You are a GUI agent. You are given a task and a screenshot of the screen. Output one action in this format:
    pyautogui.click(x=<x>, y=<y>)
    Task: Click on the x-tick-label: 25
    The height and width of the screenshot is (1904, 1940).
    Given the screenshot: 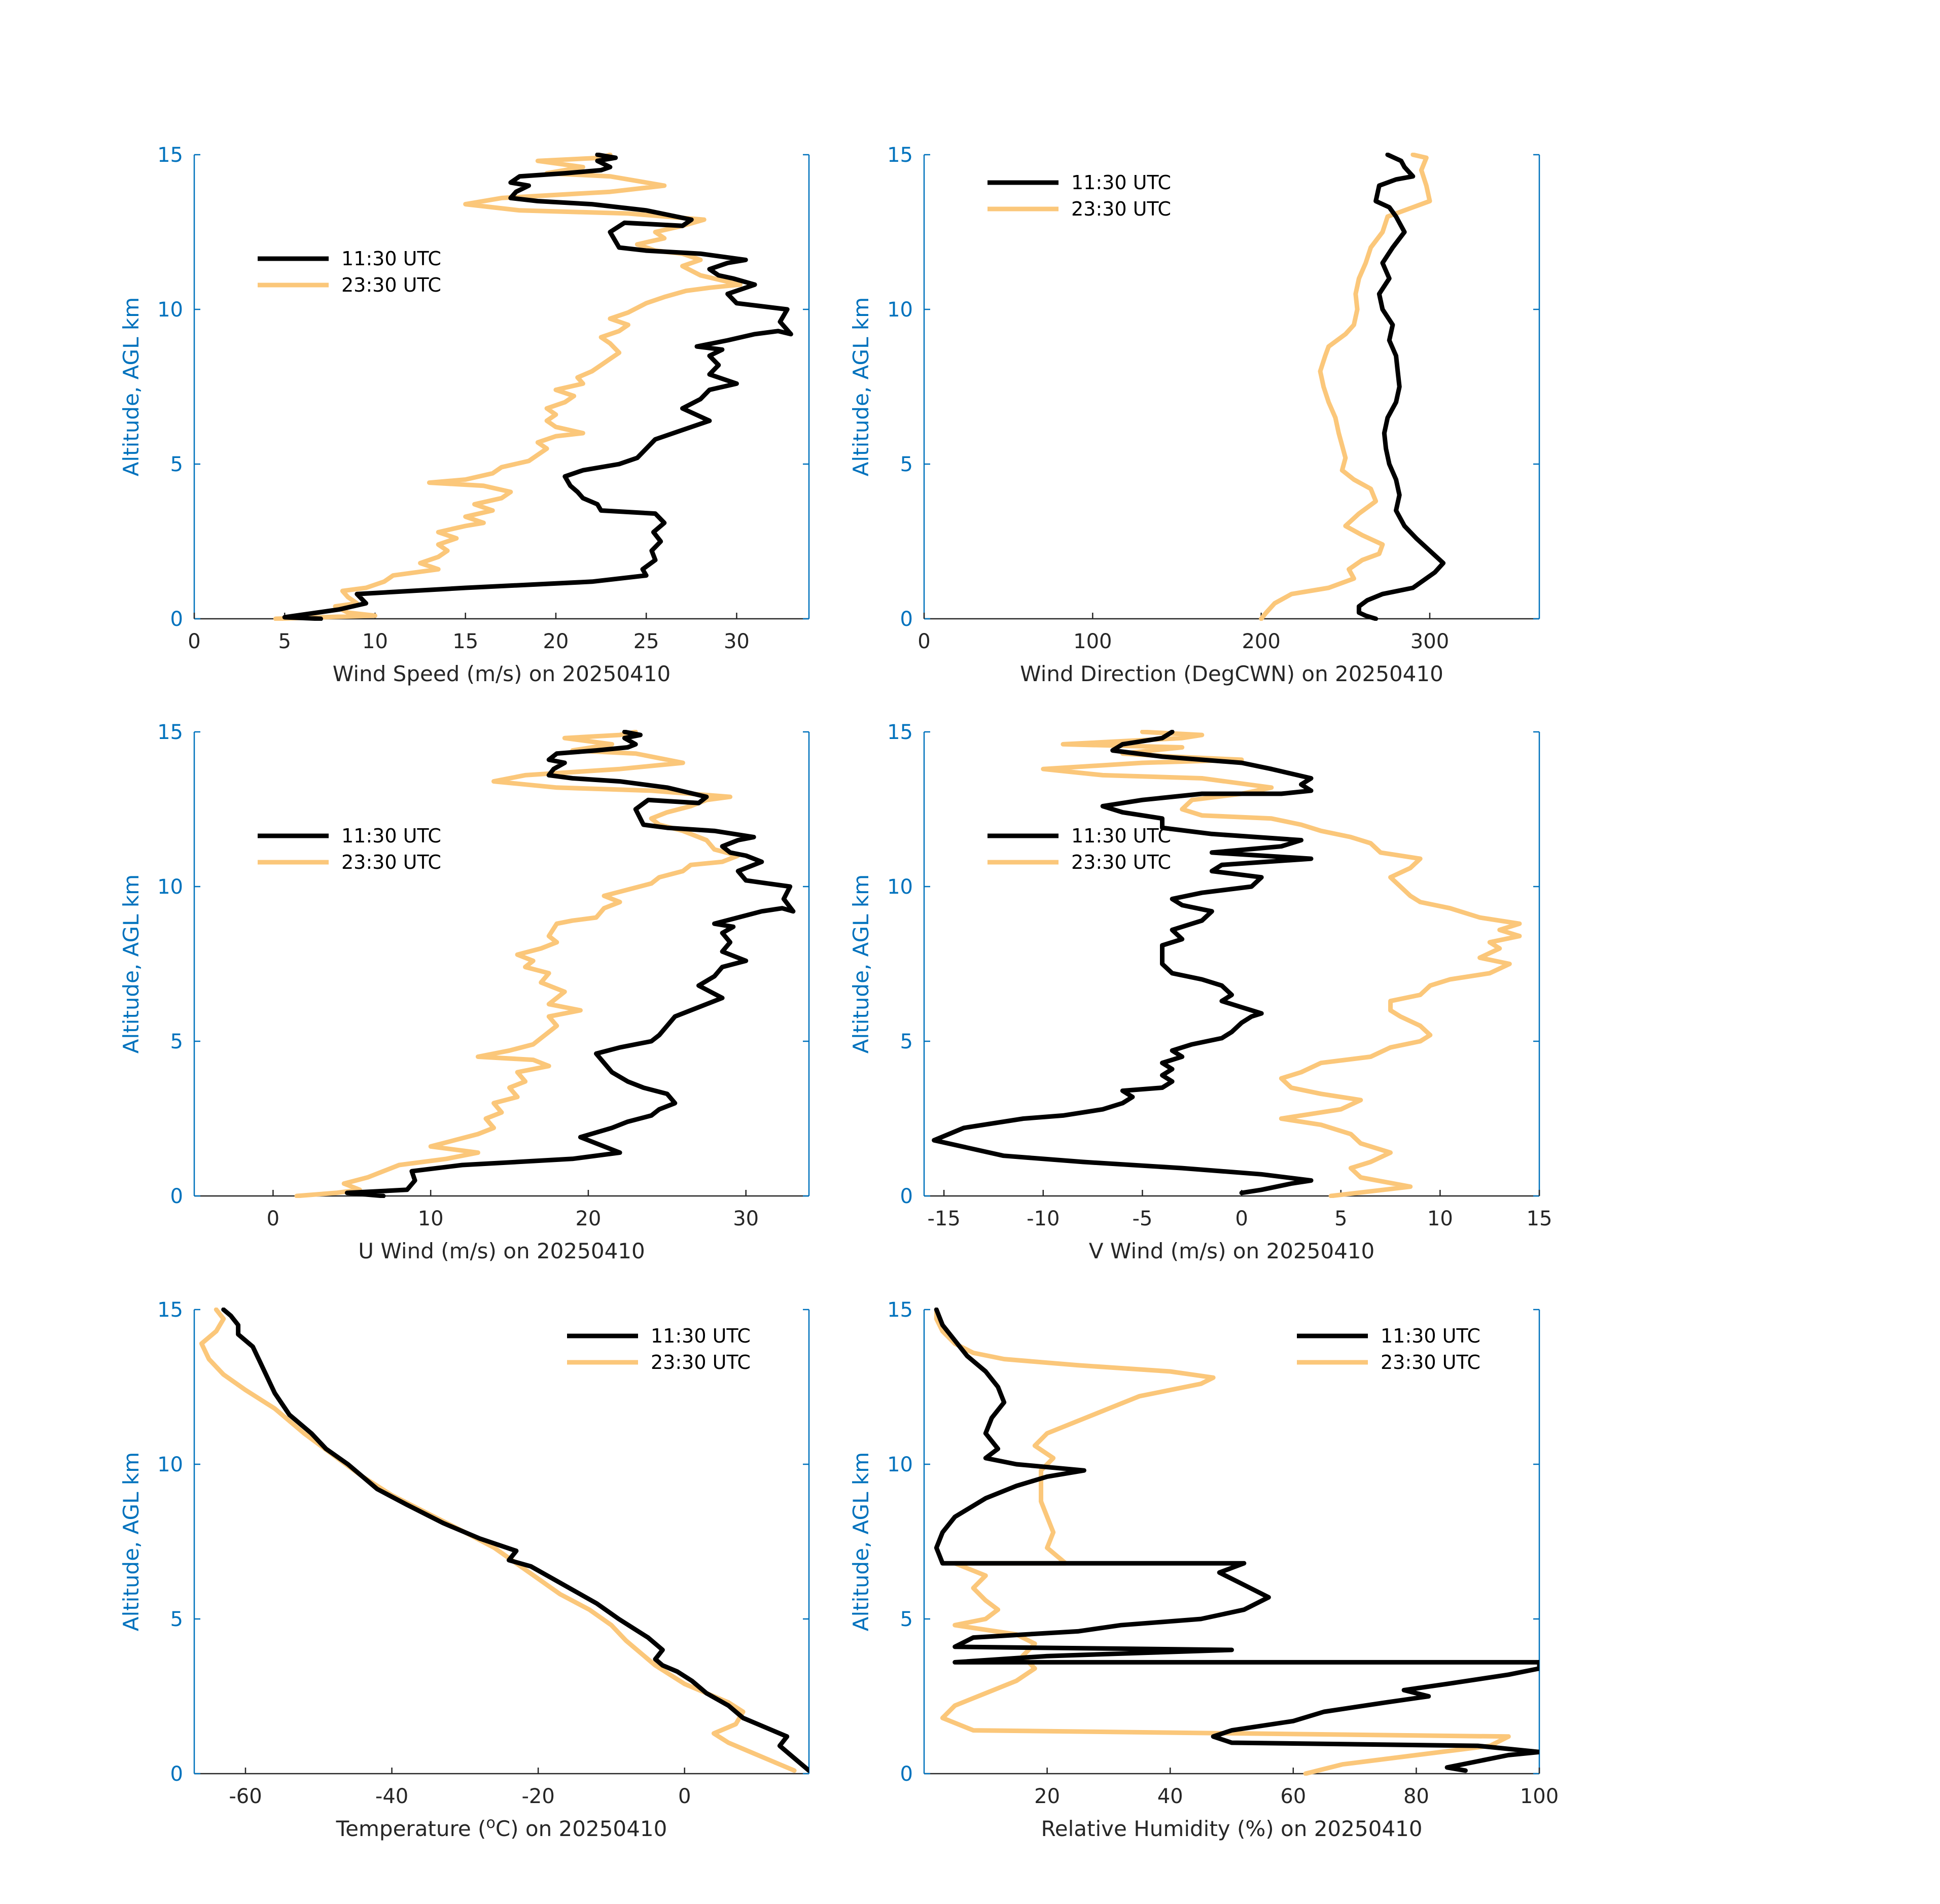 What is the action you would take?
    pyautogui.click(x=646, y=641)
    